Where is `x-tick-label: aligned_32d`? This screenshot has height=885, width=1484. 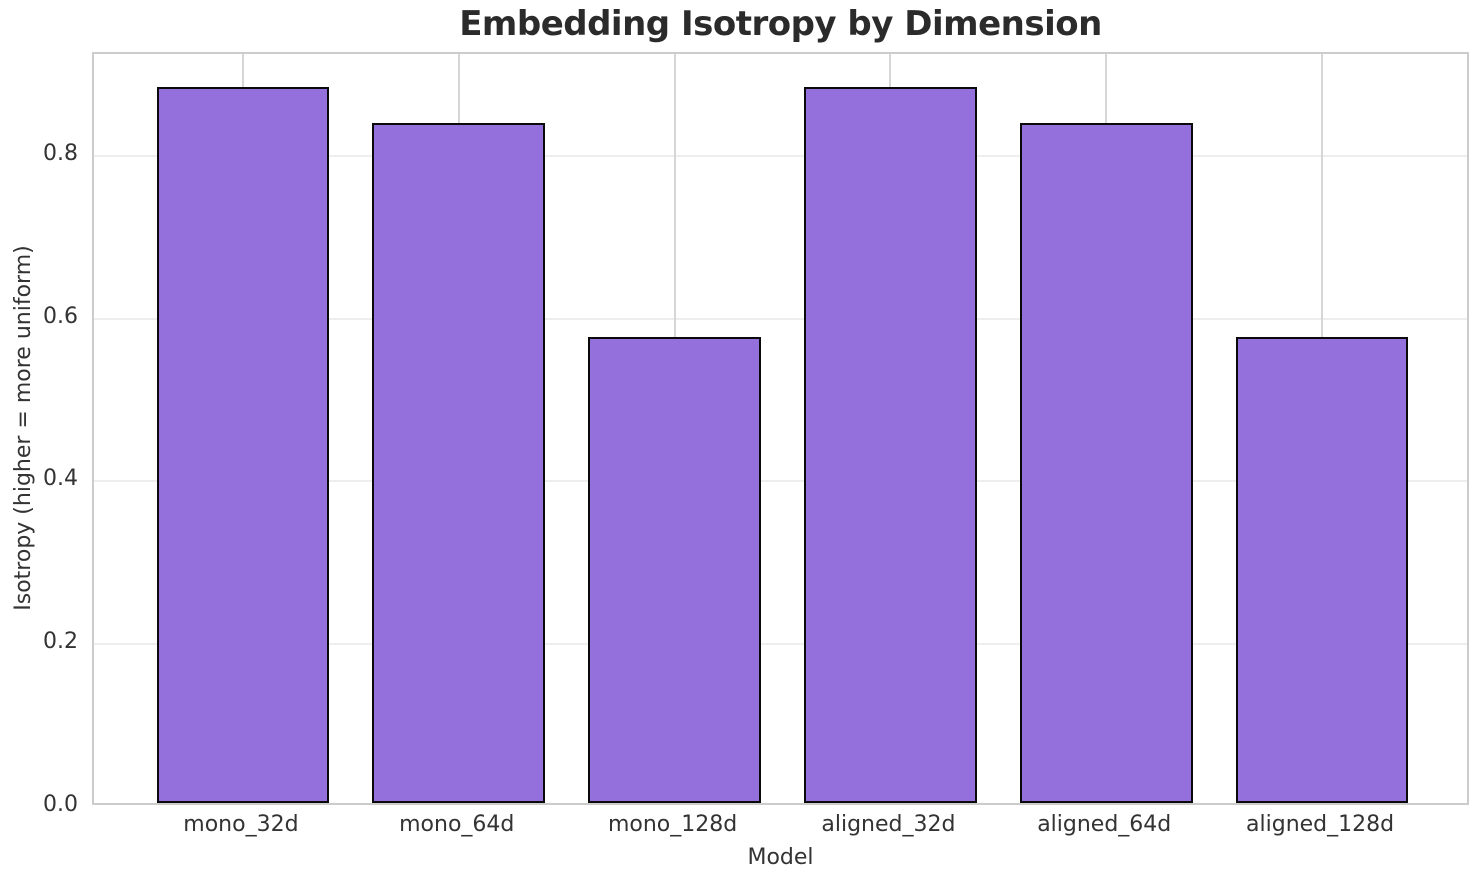 x-tick-label: aligned_32d is located at coordinates (888, 824).